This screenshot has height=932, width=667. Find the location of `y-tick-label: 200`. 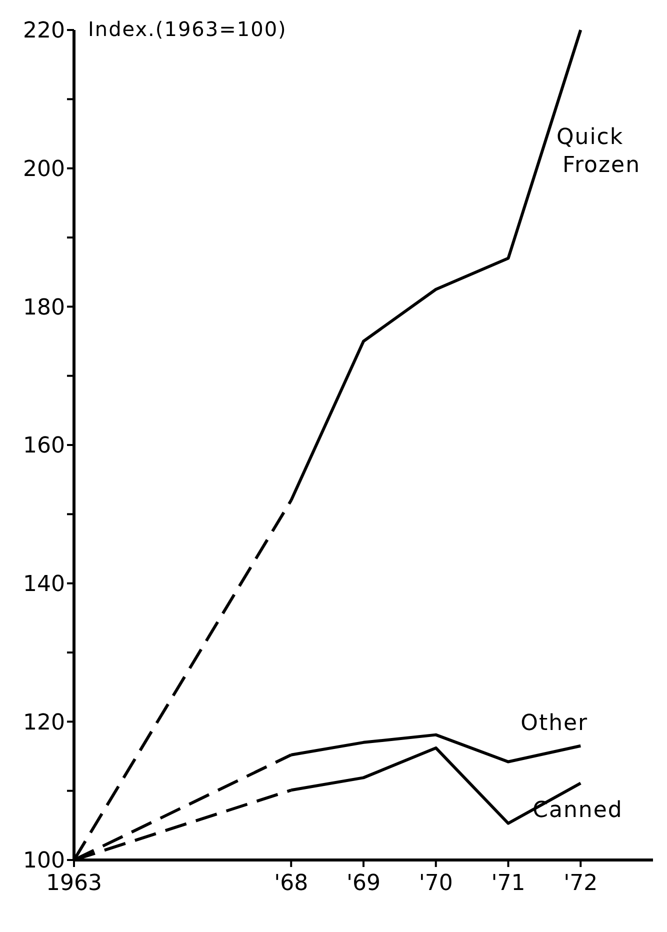

y-tick-label: 200 is located at coordinates (44, 169).